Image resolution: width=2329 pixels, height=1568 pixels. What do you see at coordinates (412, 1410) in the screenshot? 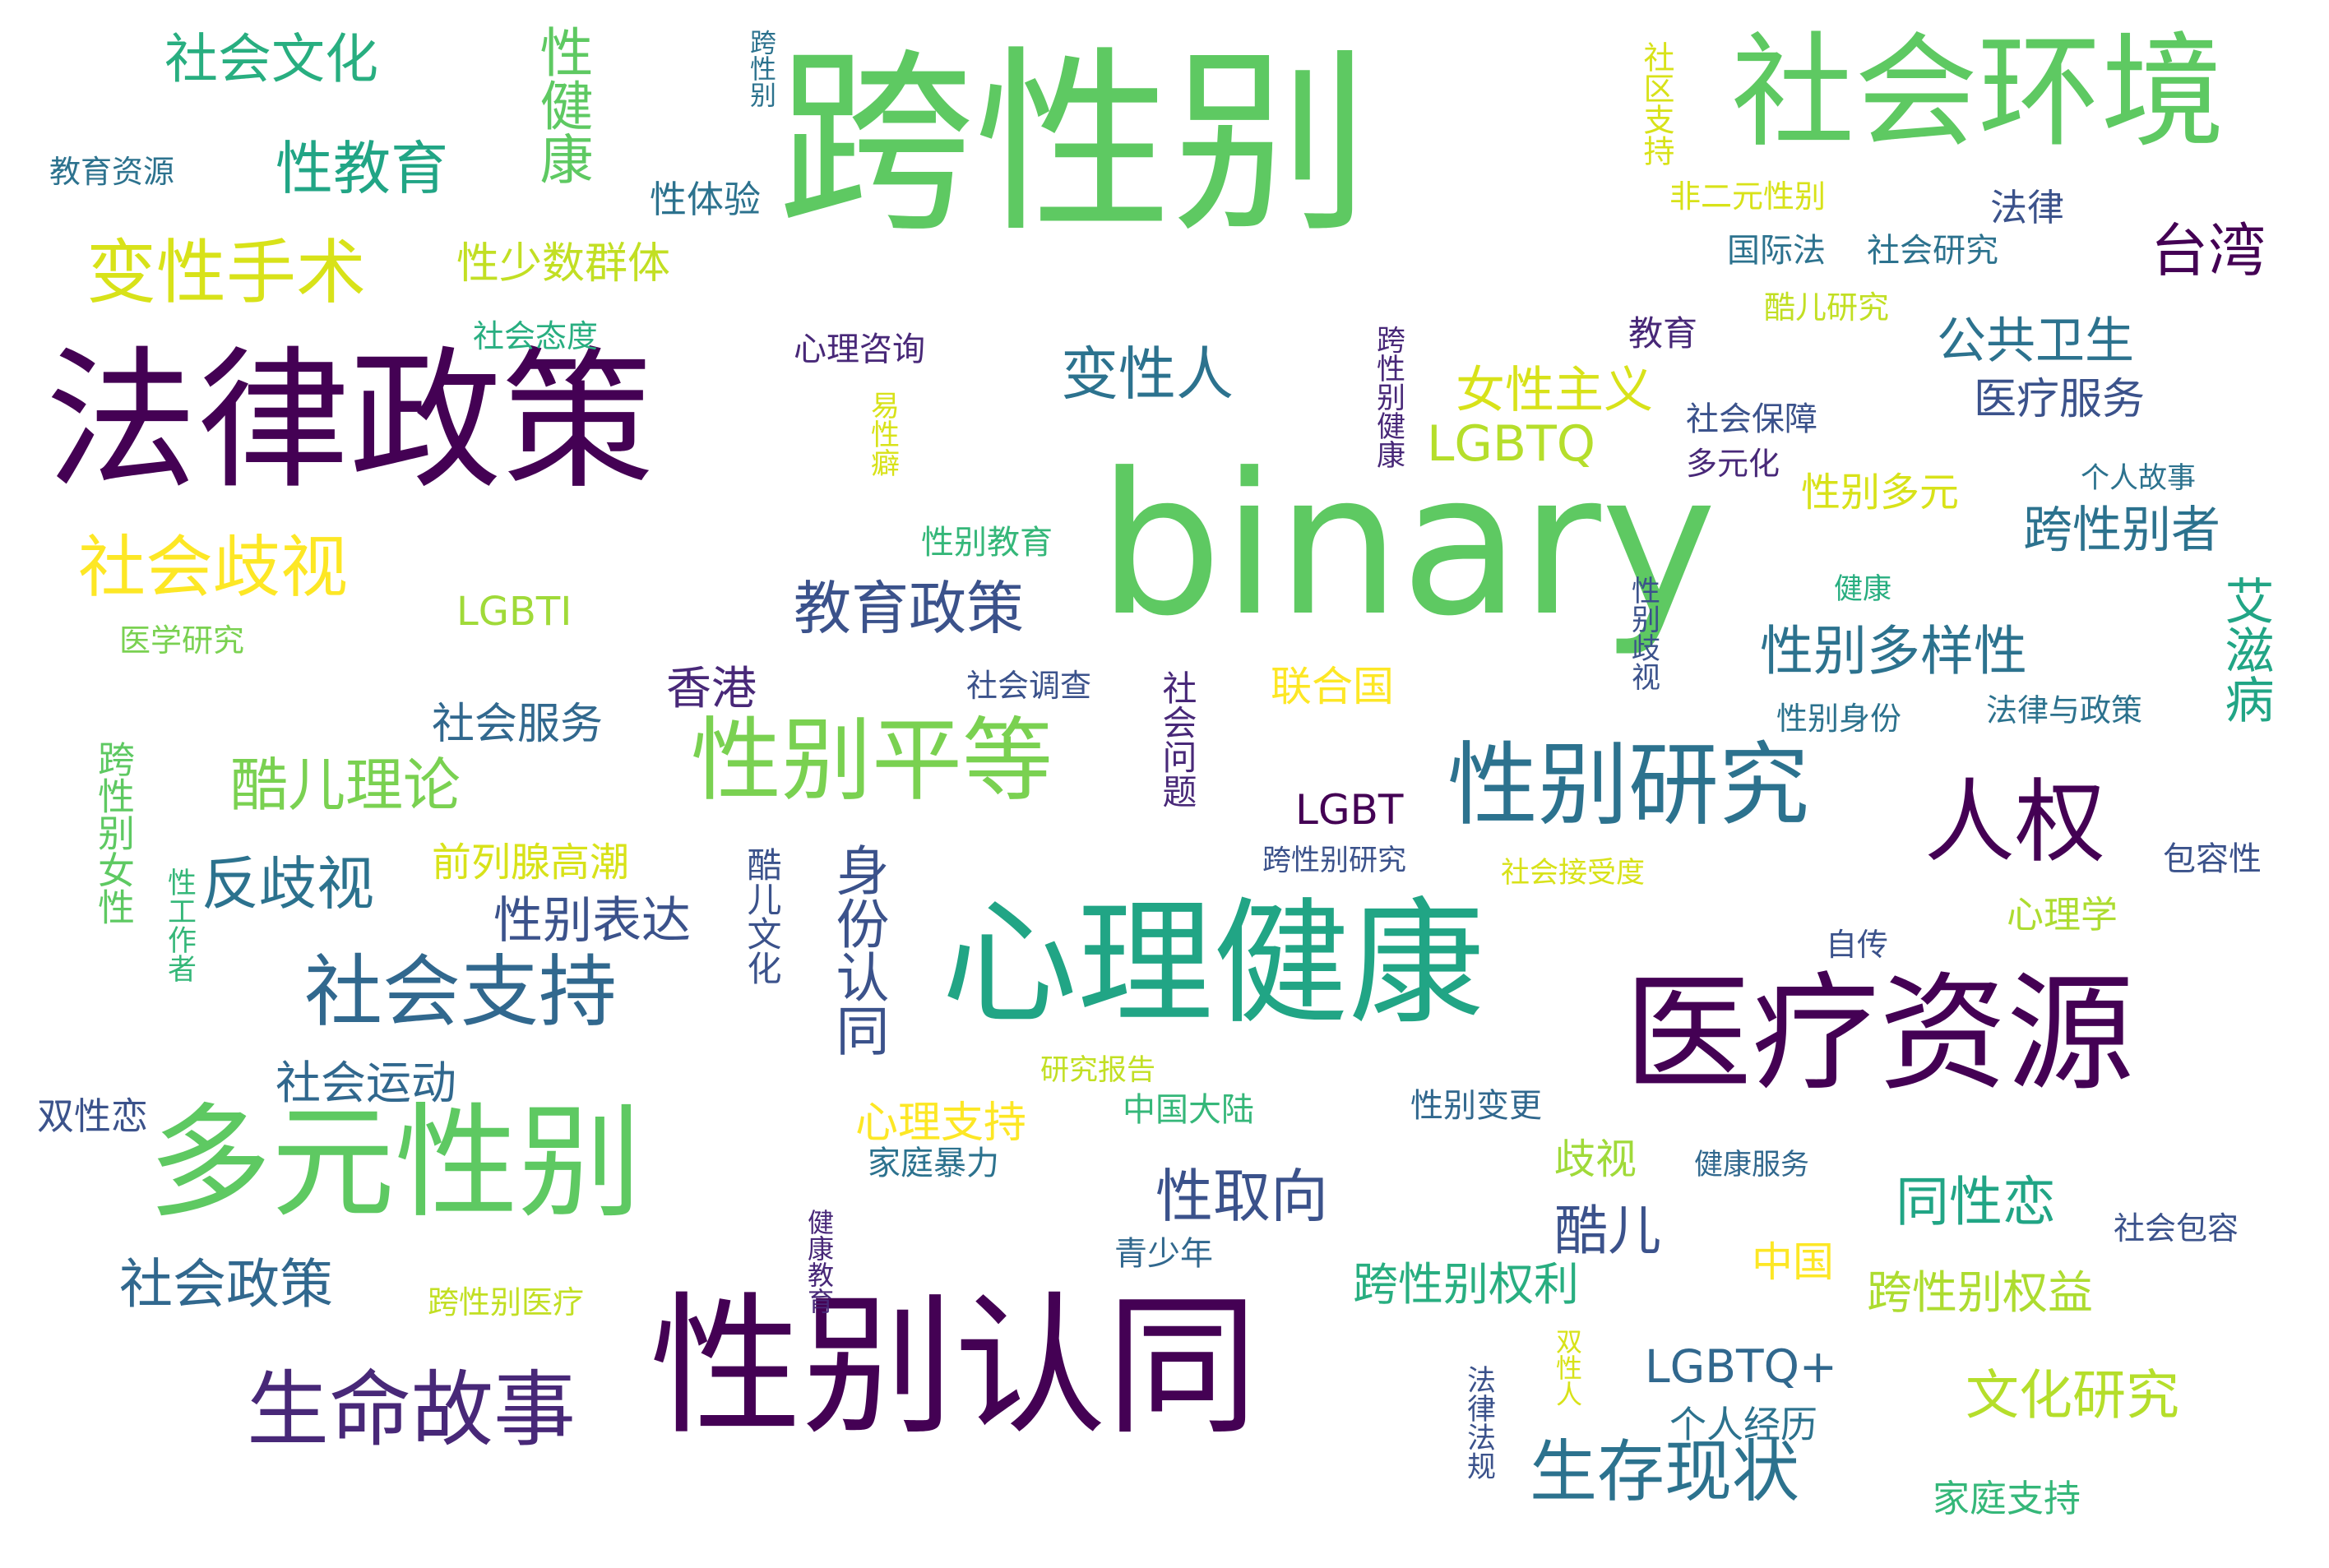
I see `word-11: 生命故事` at bounding box center [412, 1410].